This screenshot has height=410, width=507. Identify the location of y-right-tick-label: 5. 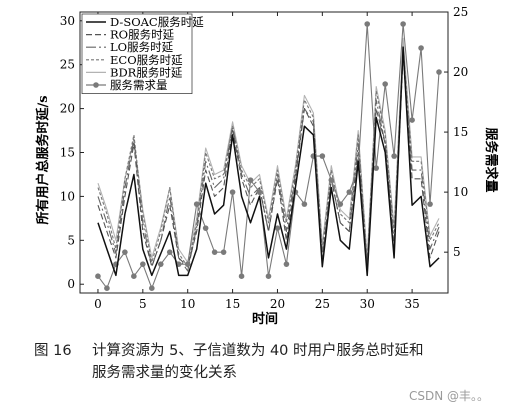
(457, 252).